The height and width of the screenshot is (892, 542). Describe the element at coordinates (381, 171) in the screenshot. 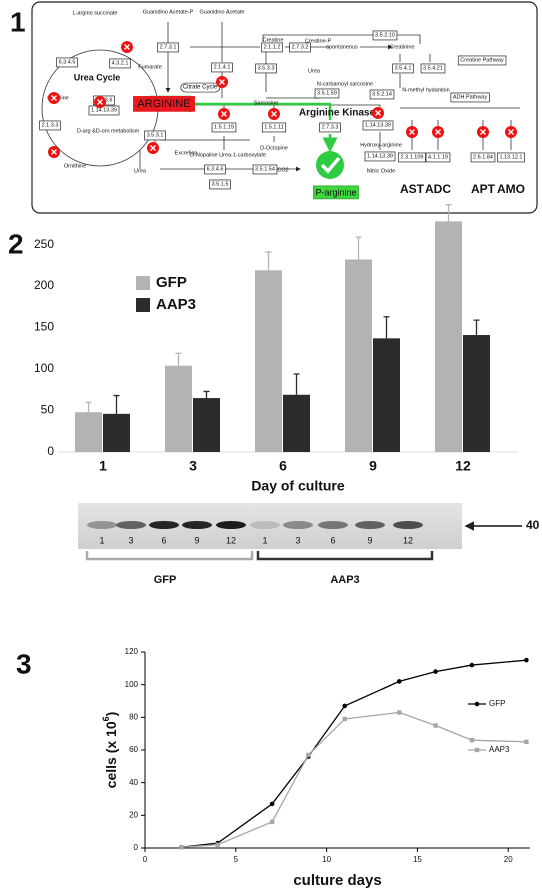

I see `node-label: Nitric Oxide` at that location.